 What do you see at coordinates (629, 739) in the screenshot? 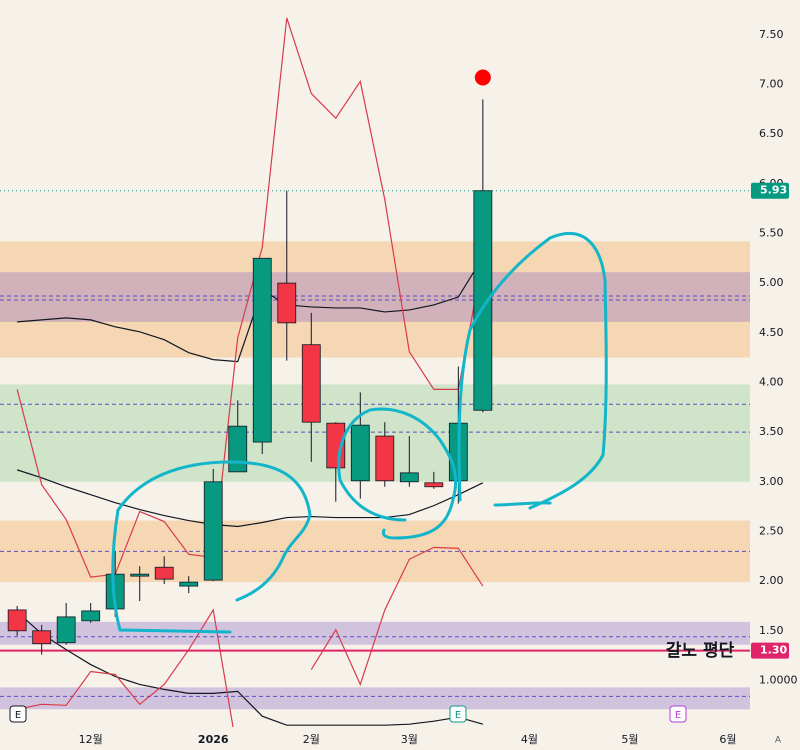
I see `x-tick-label: 5월` at bounding box center [629, 739].